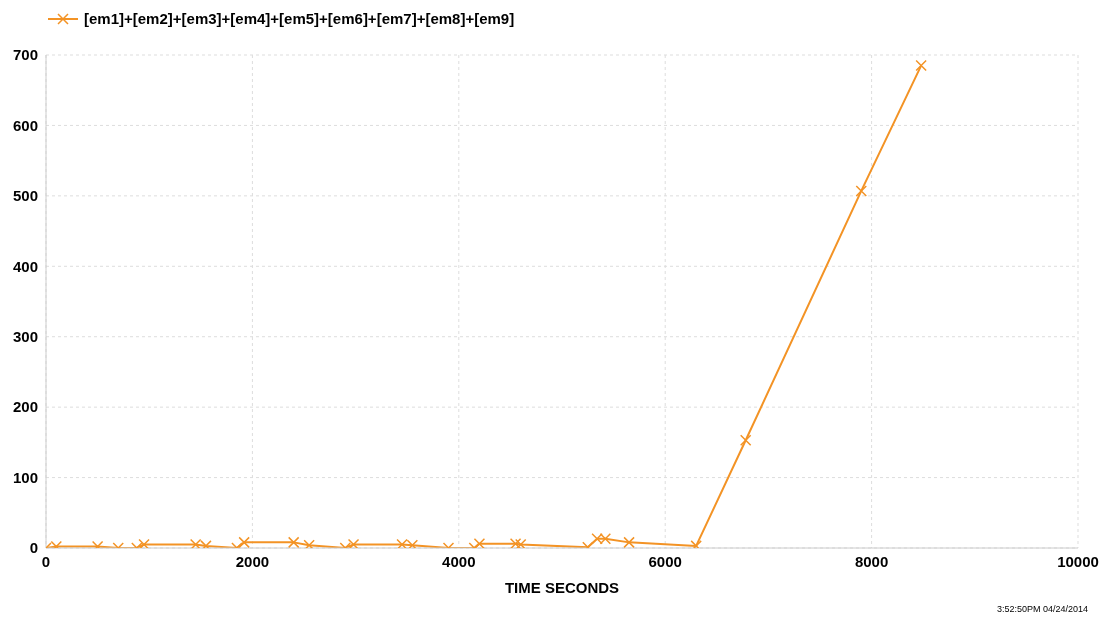  Describe the element at coordinates (562, 587) in the screenshot. I see `x-axis-title: TIME SECONDS` at that location.